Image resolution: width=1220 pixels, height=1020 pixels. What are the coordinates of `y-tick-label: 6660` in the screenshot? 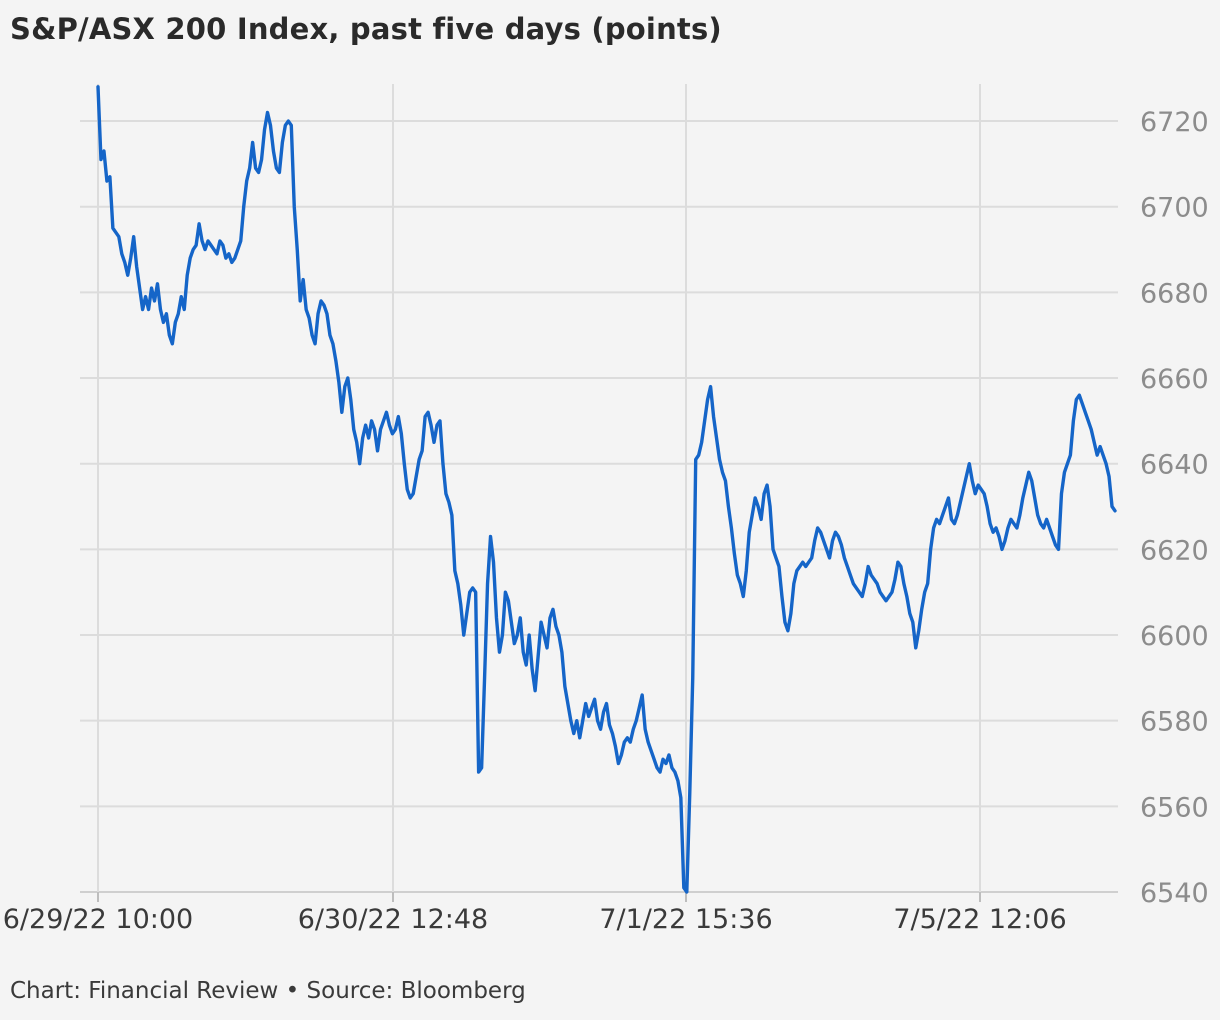 It's located at (1174, 379).